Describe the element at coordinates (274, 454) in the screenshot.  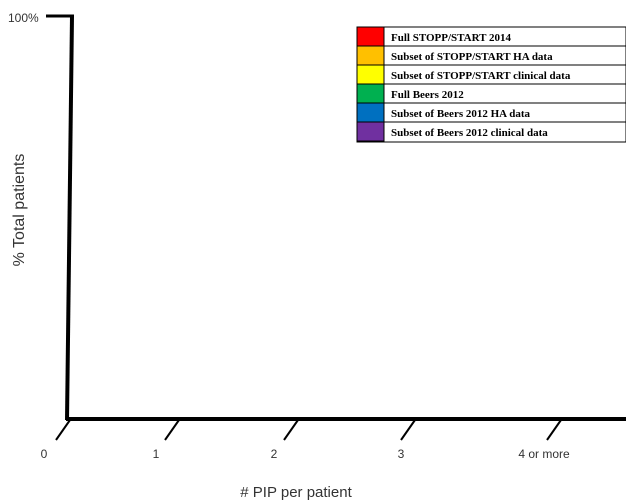
I see `x-tick-label: 2` at that location.